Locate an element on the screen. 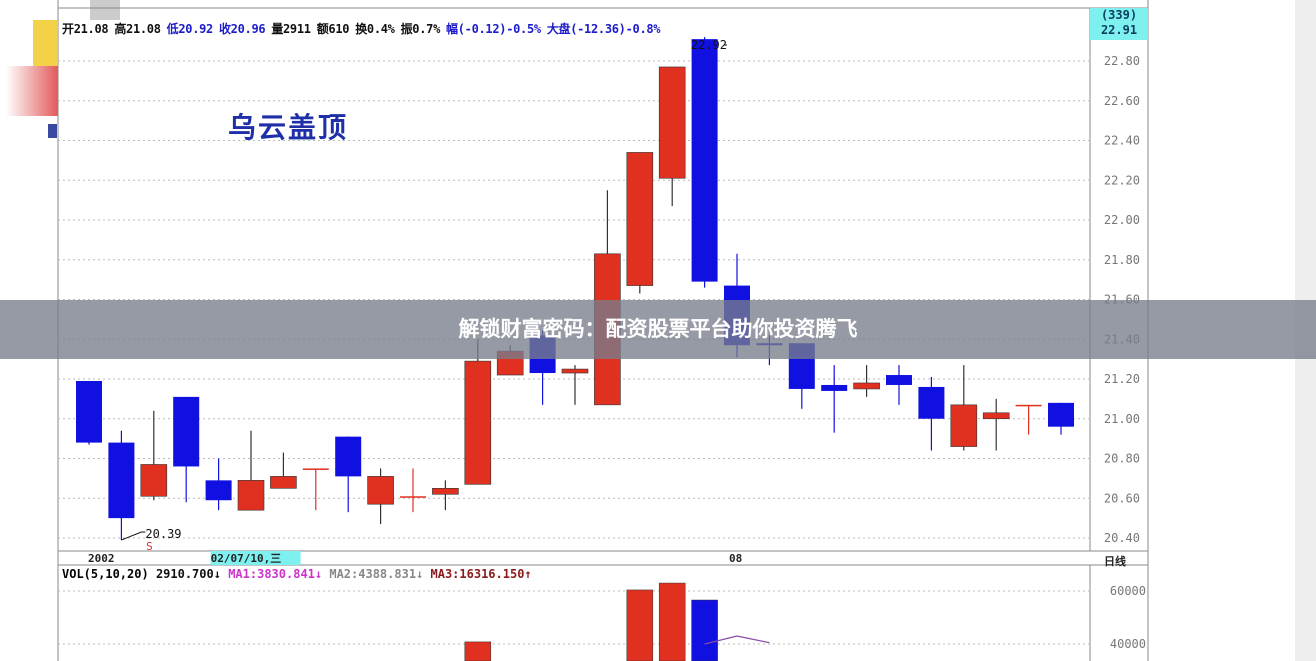  quote-field: 换0.4% is located at coordinates (375, 29).